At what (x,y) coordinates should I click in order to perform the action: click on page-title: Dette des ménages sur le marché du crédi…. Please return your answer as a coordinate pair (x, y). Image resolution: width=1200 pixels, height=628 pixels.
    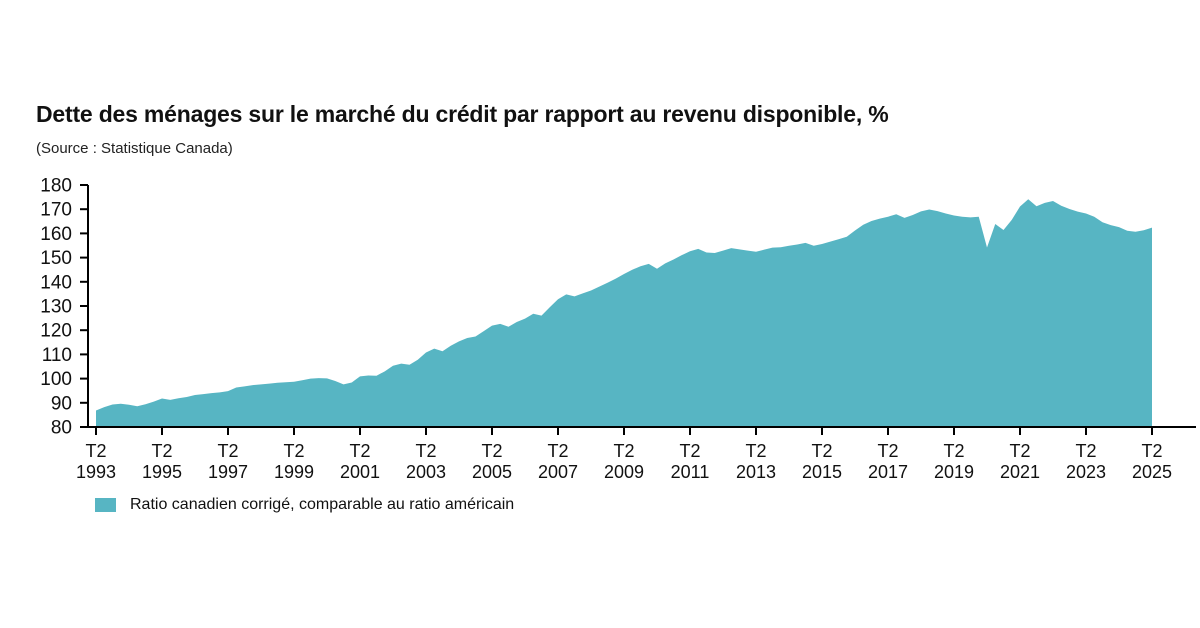
    Looking at the image, I should click on (462, 114).